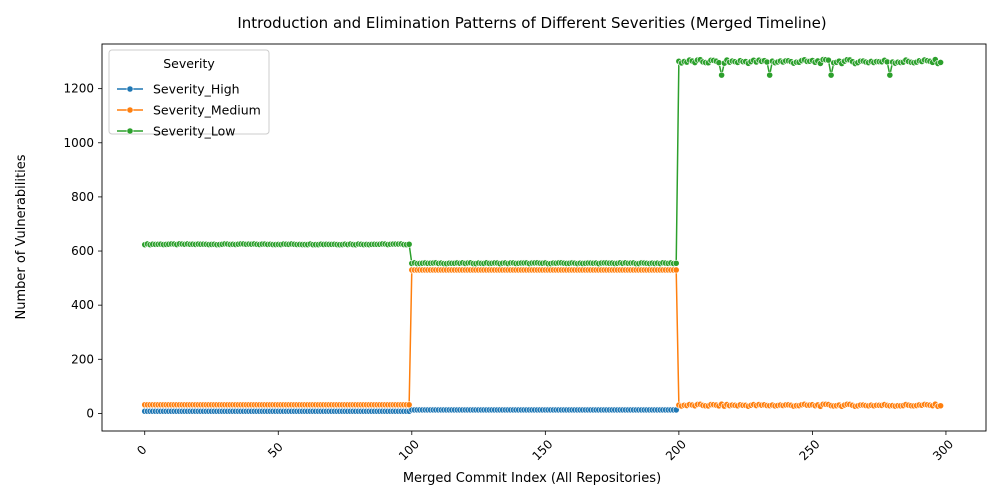  What do you see at coordinates (194, 131) in the screenshot?
I see `legend-label: Severity_Low` at bounding box center [194, 131].